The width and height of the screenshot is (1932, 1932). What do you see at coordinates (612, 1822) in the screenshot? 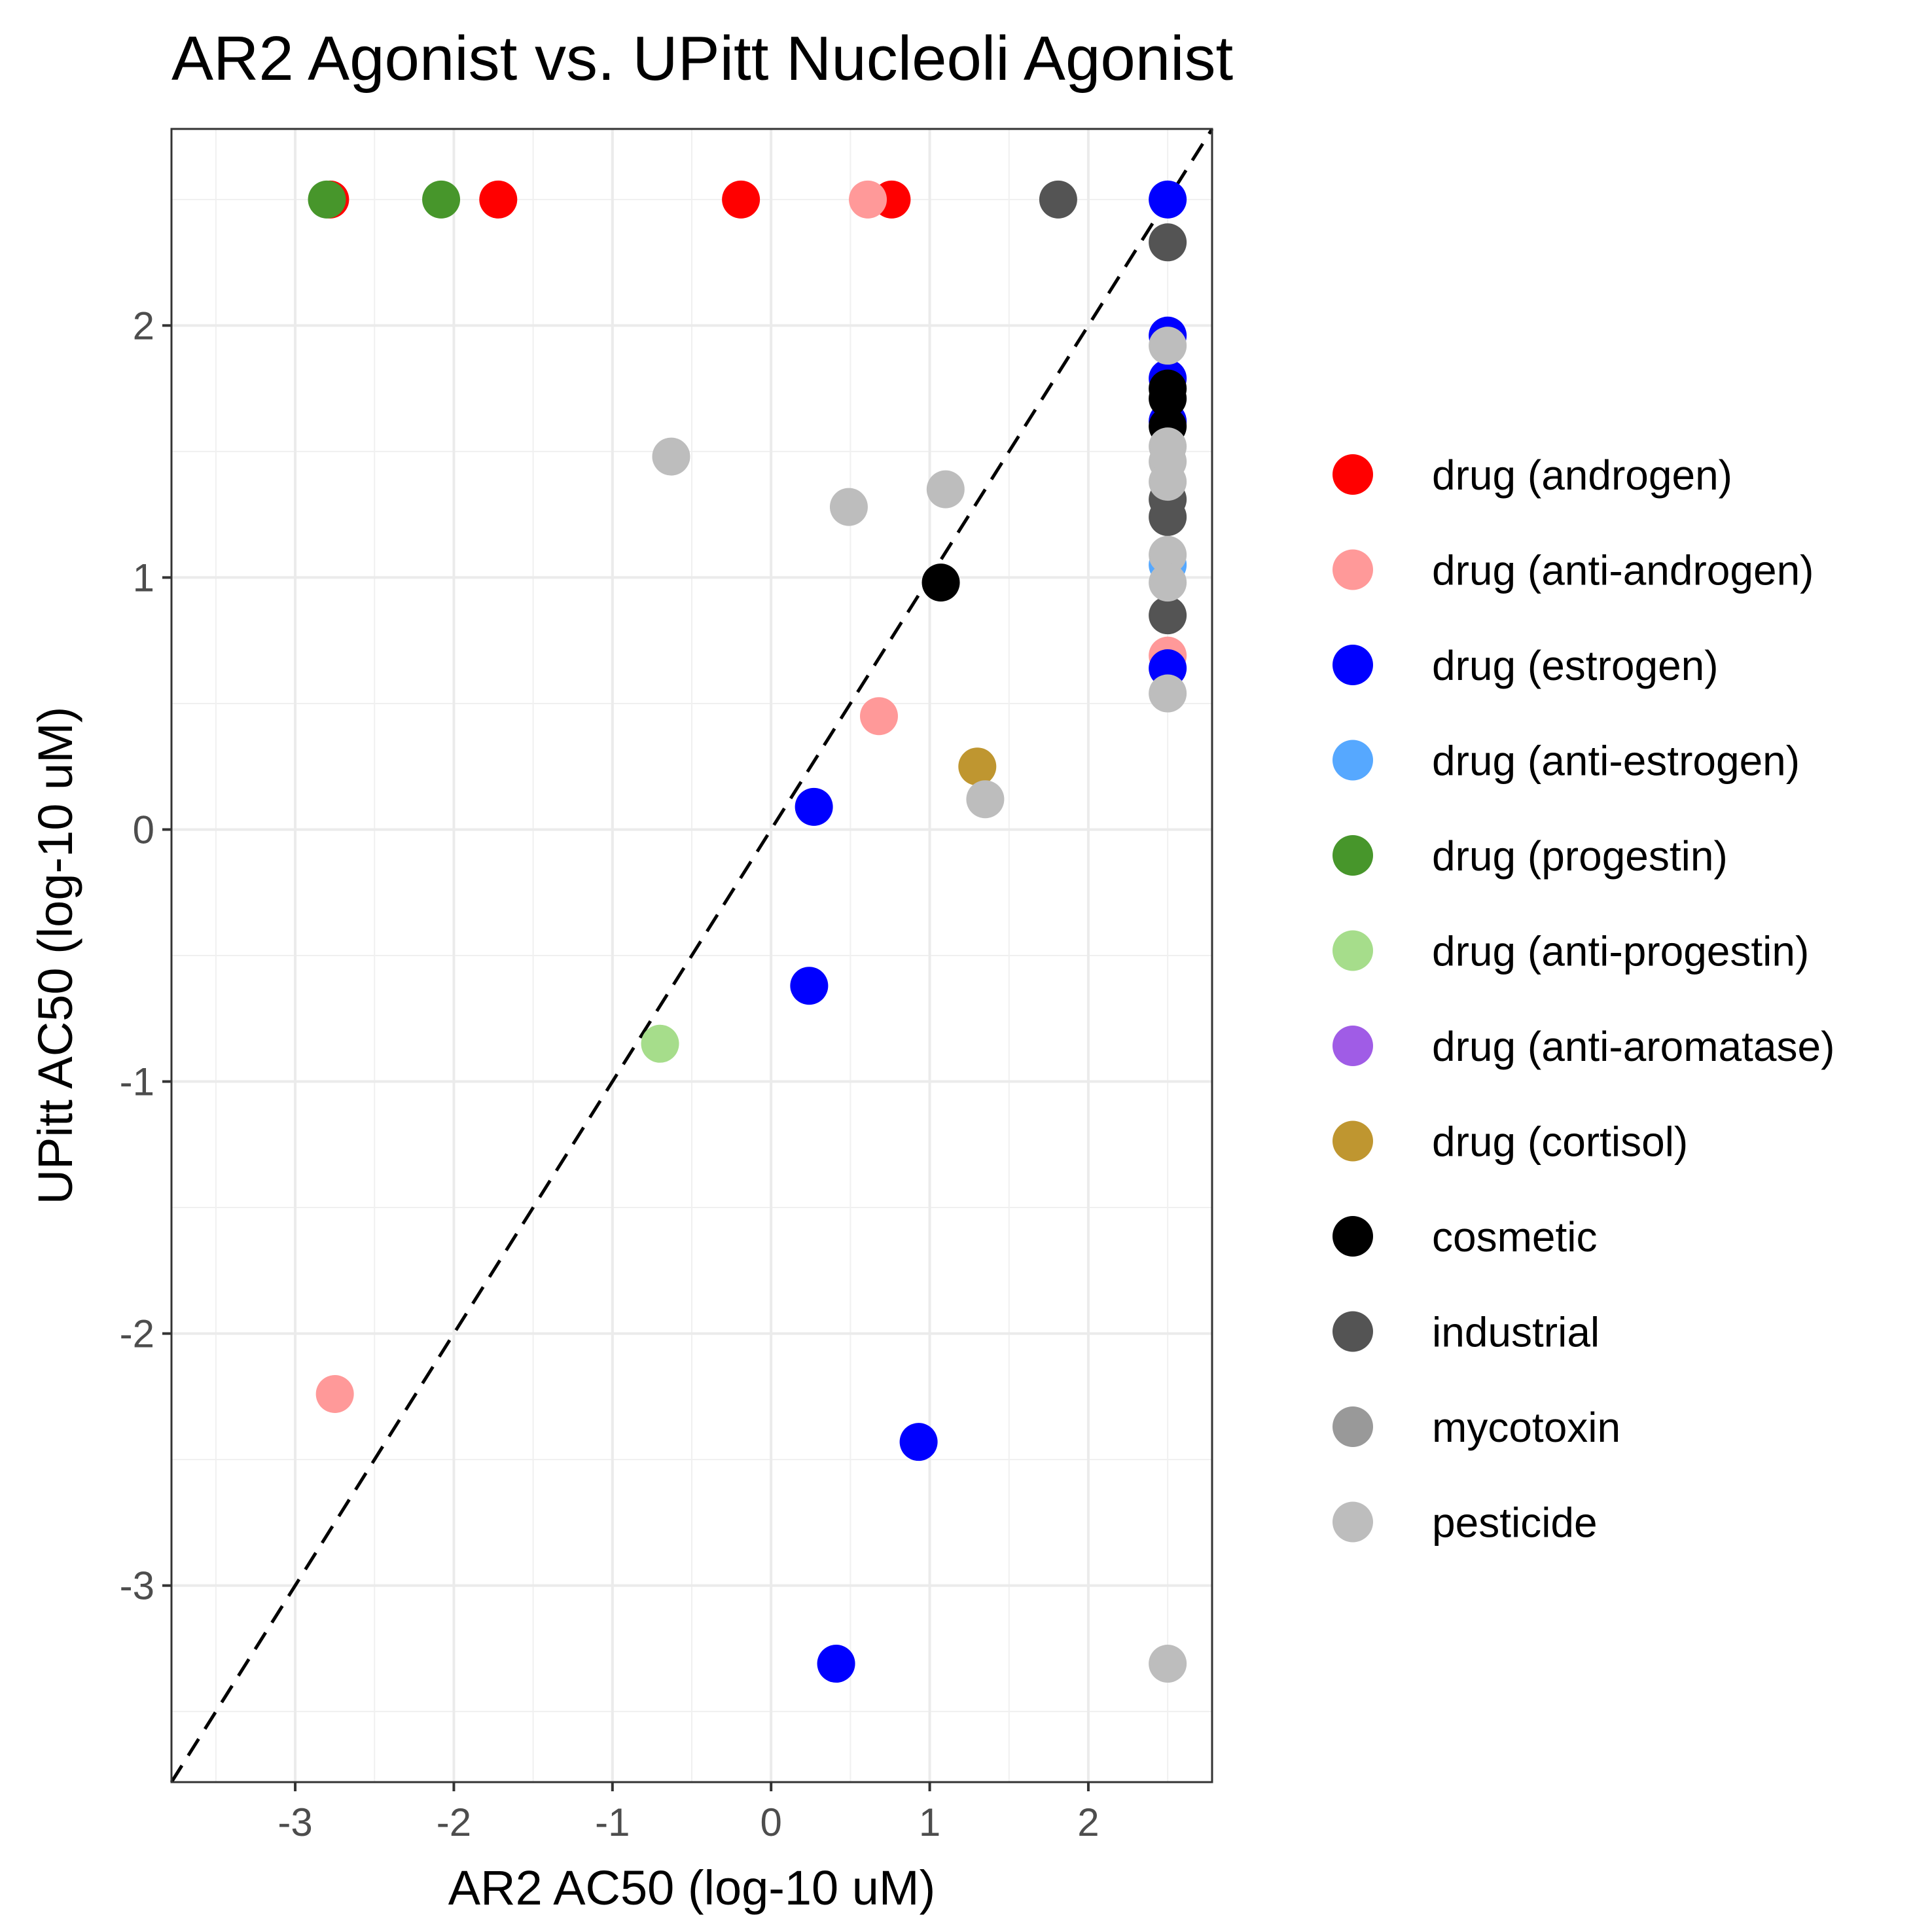
I see `x-tick-label: -1` at bounding box center [612, 1822].